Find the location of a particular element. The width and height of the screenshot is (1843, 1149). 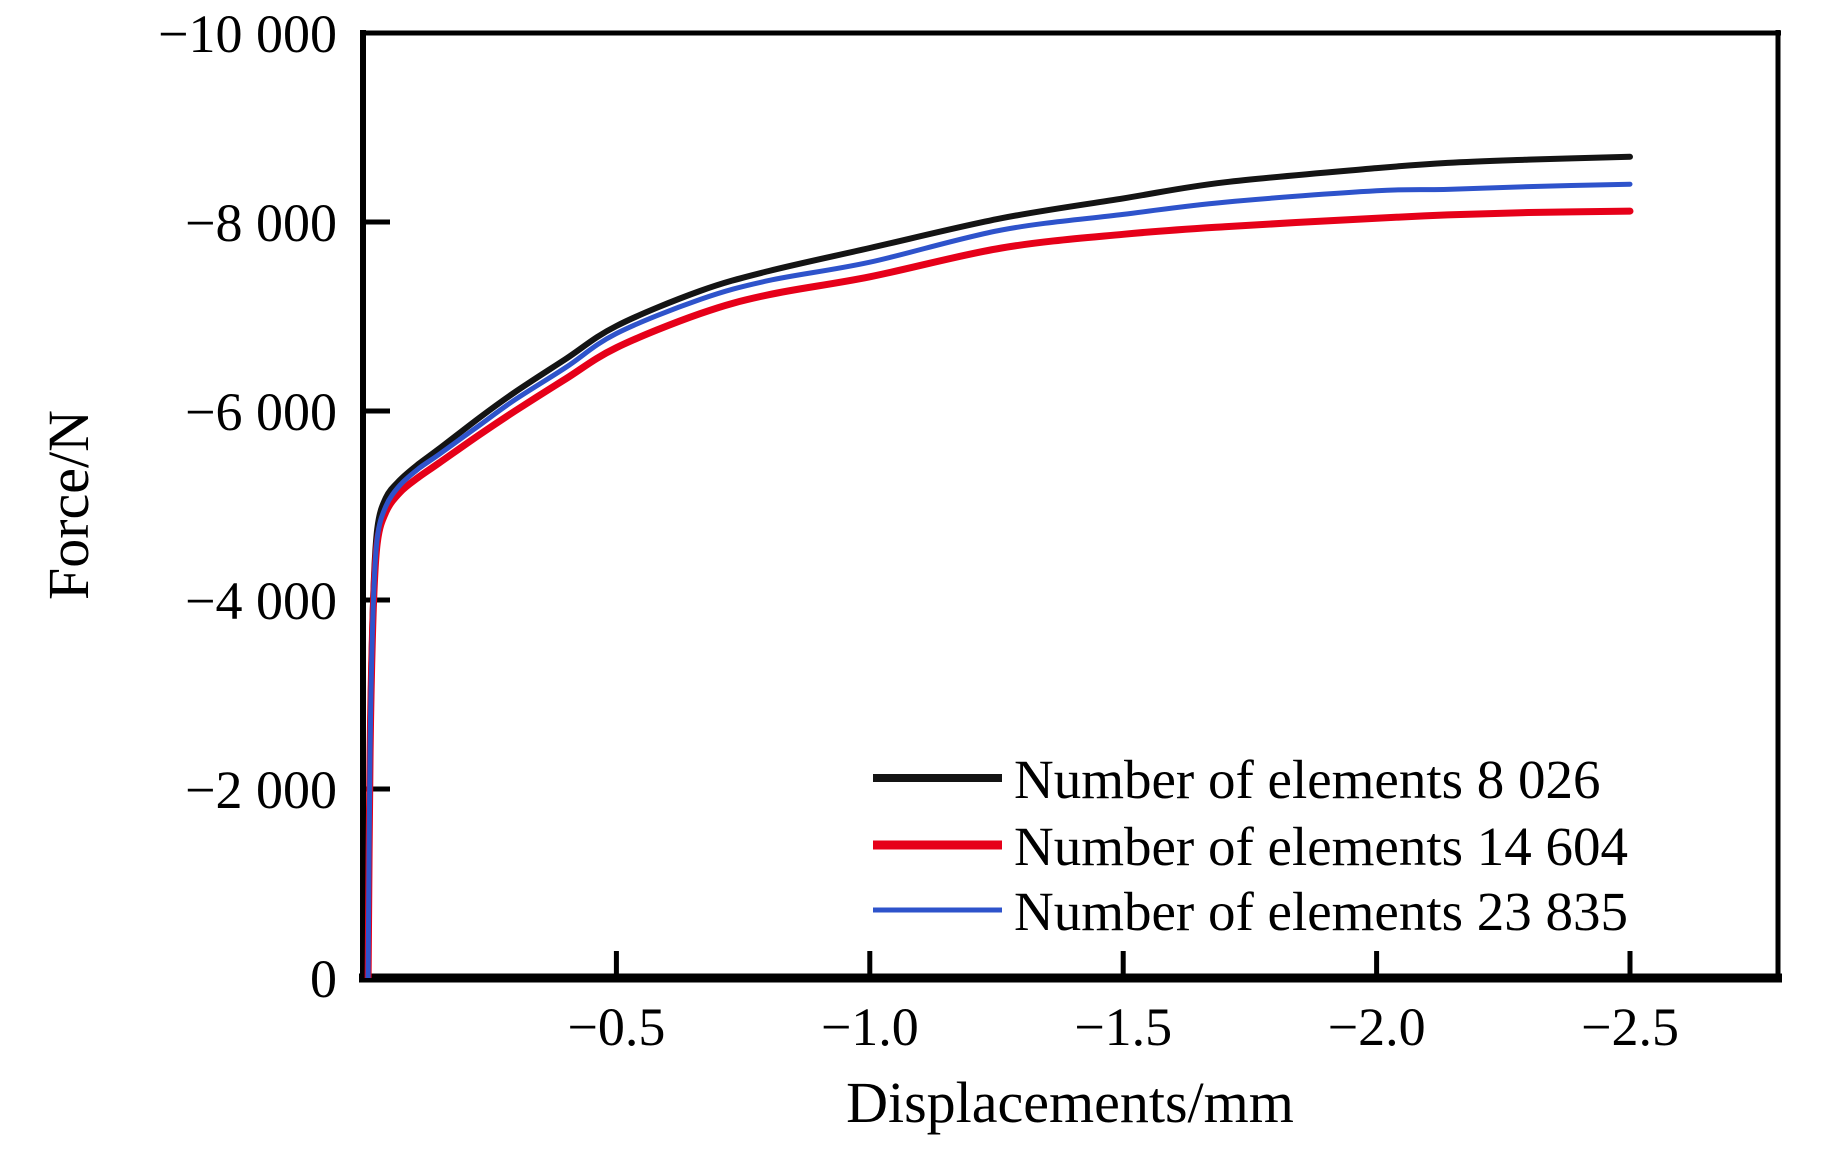

y-tick-label: 0 is located at coordinates (323, 979).